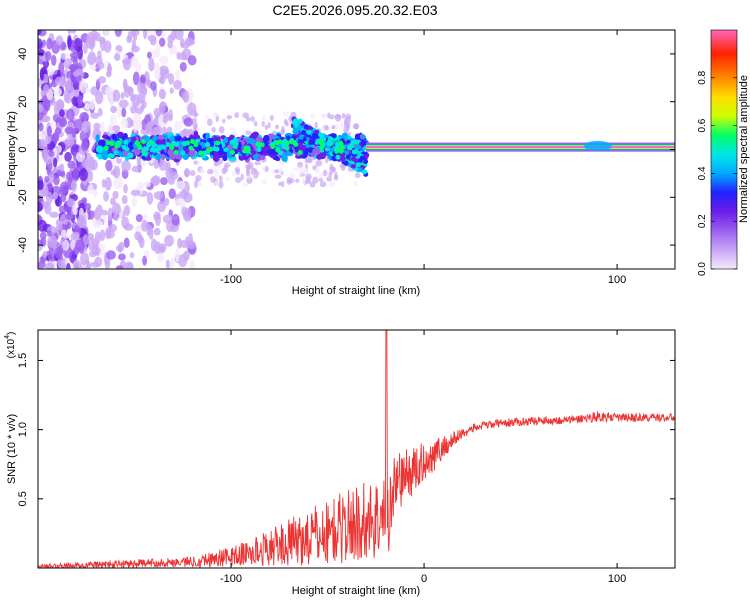  I want to click on x-tick-label: -100, so click(231, 280).